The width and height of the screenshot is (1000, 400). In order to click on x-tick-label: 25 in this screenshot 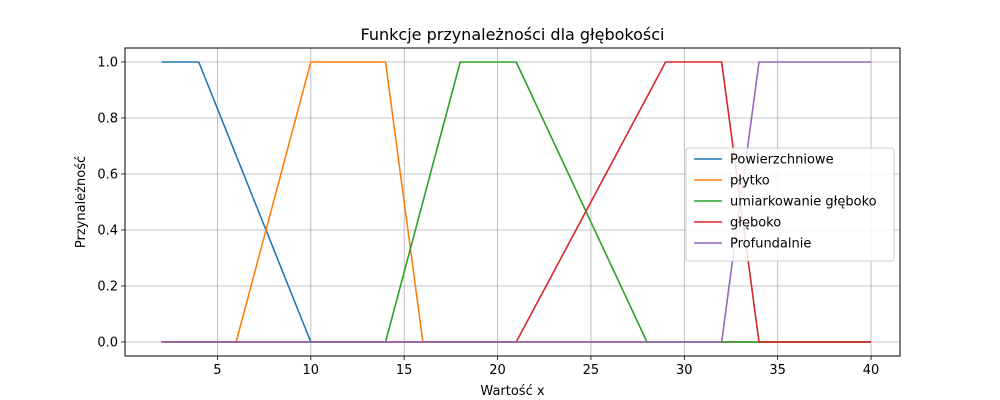, I will do `click(591, 370)`.